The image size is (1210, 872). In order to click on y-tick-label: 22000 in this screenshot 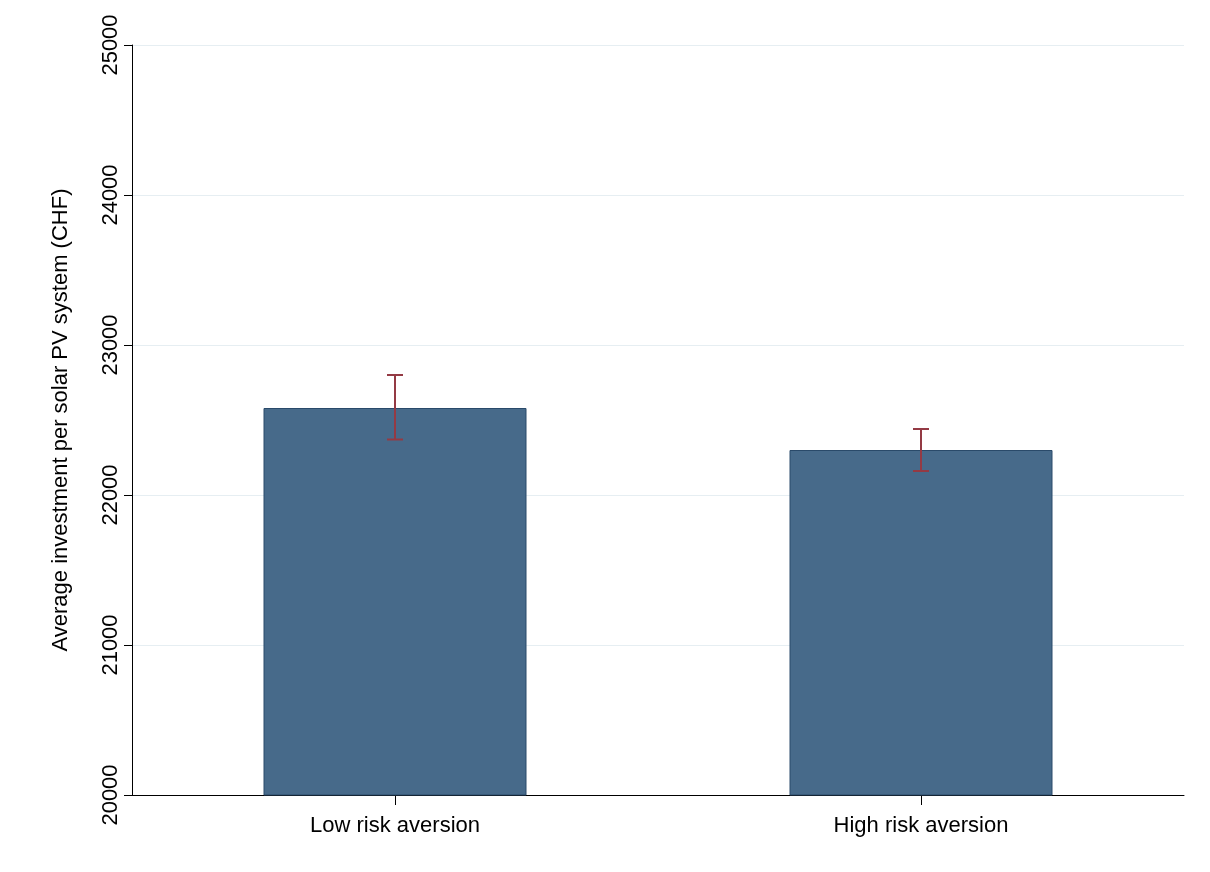, I will do `click(109, 495)`.